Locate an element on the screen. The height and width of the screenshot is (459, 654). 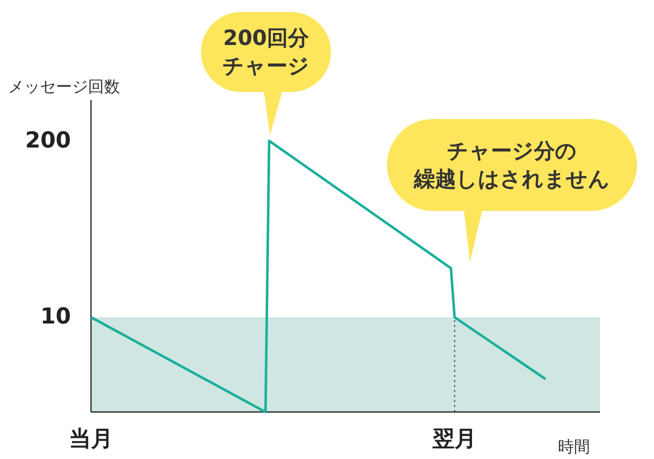
y-tick-label: 200 is located at coordinates (48, 141).